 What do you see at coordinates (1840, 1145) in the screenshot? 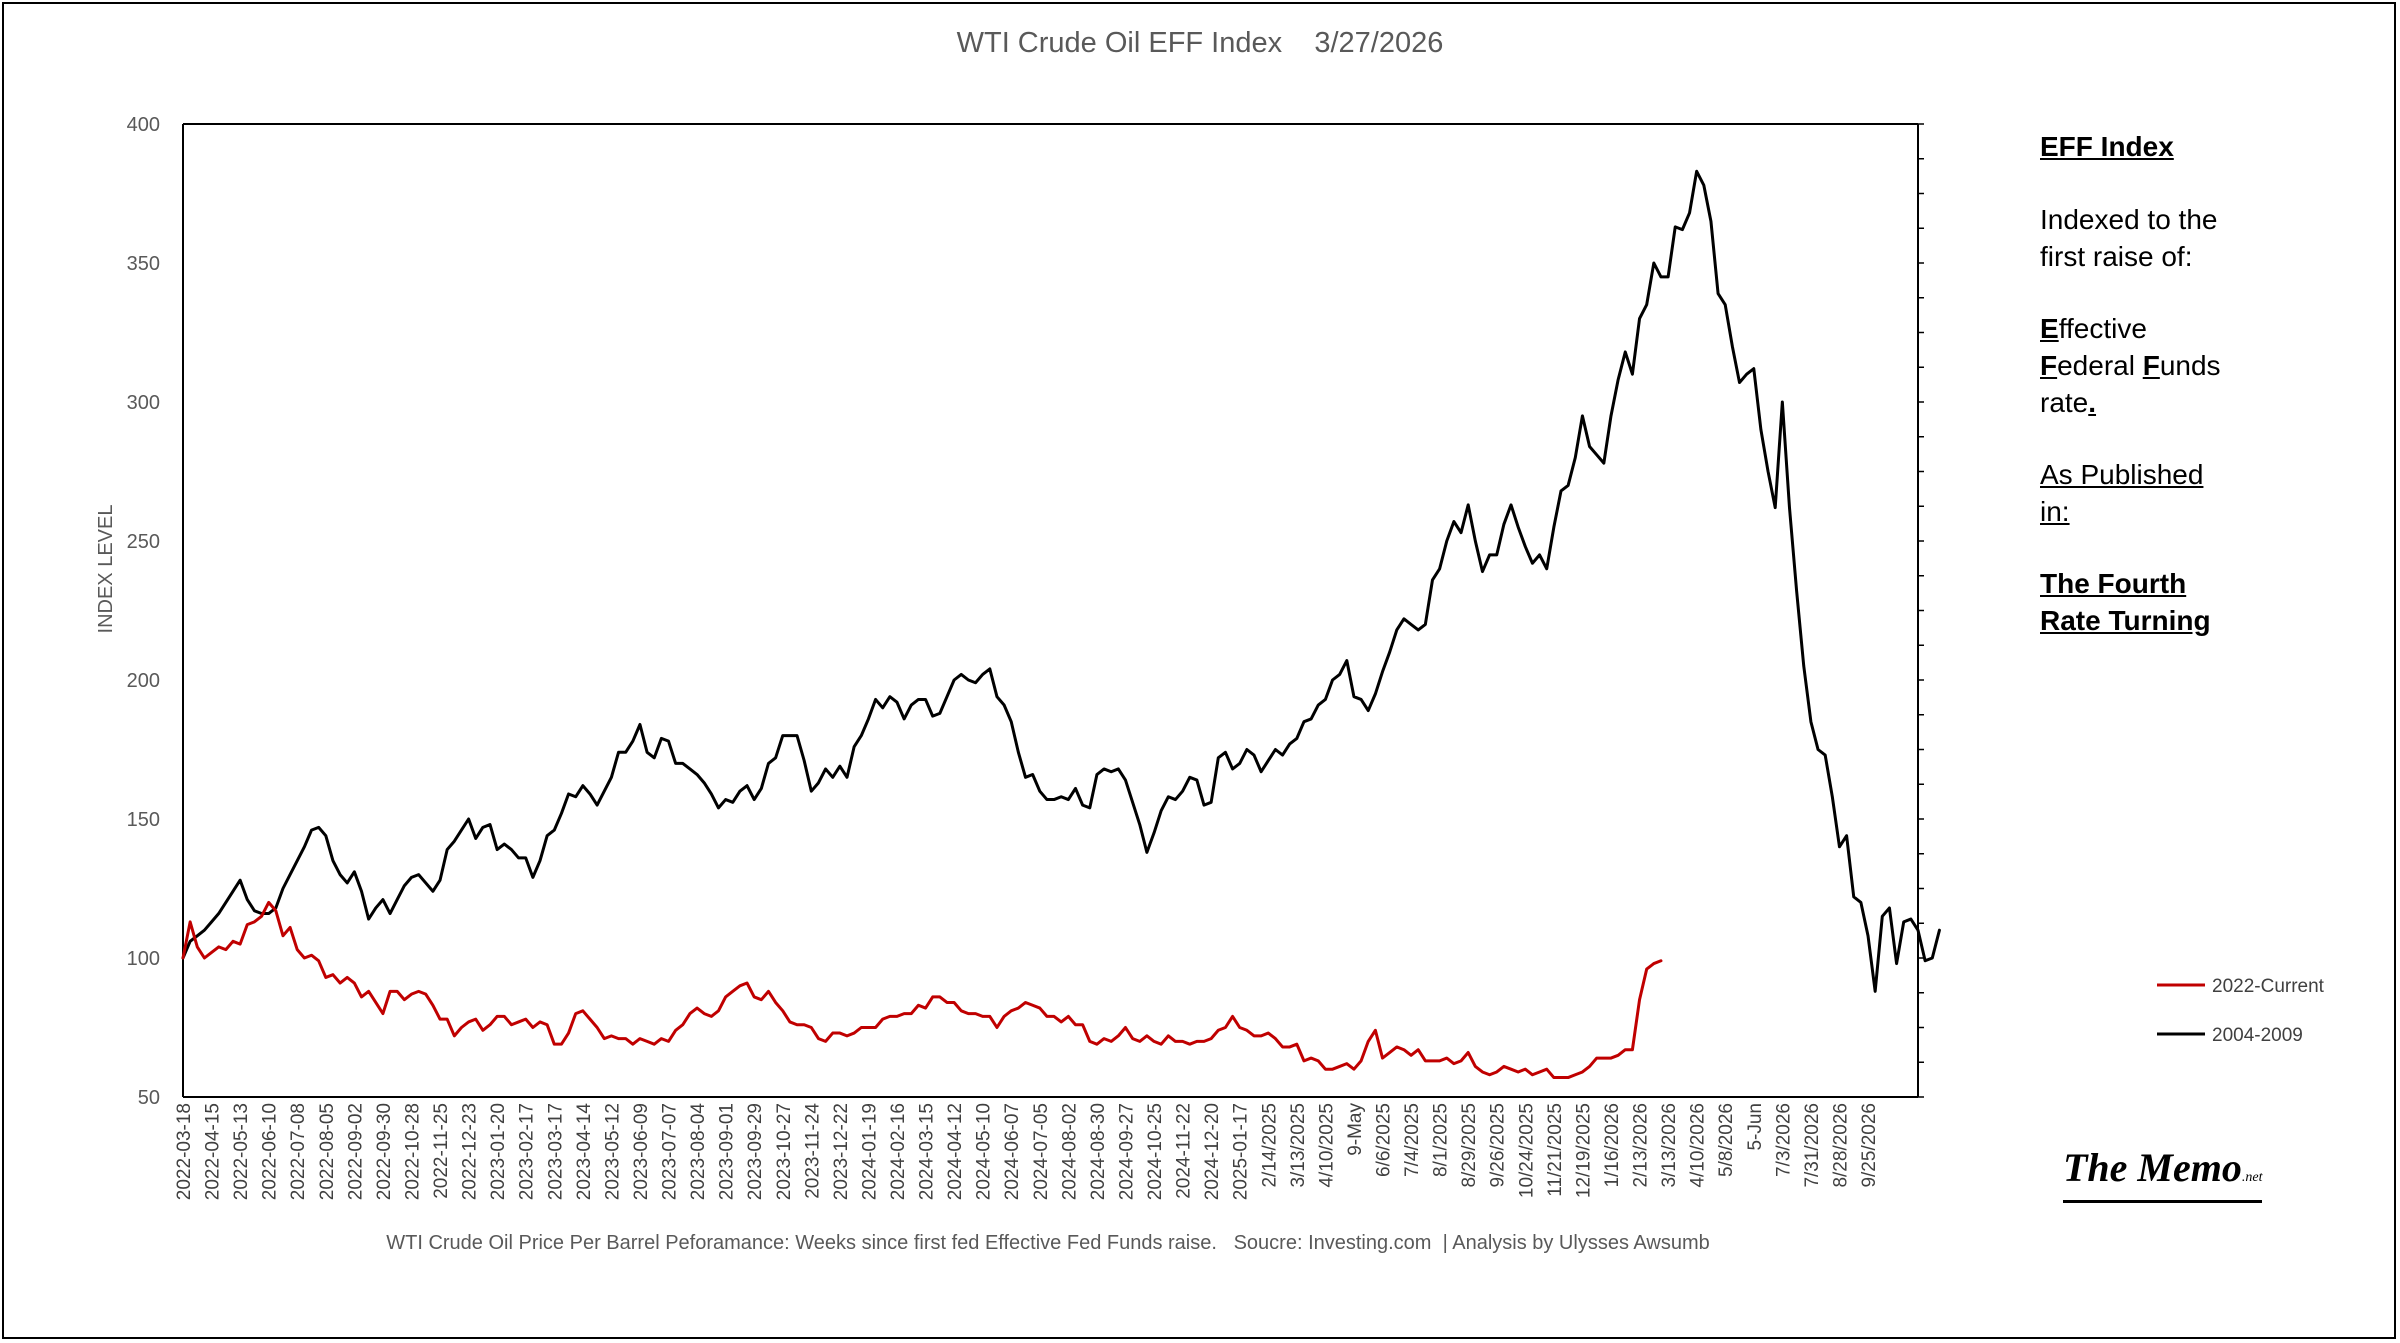
I see `x-tick-label-8-28-2026: 8/28/2026` at bounding box center [1840, 1145].